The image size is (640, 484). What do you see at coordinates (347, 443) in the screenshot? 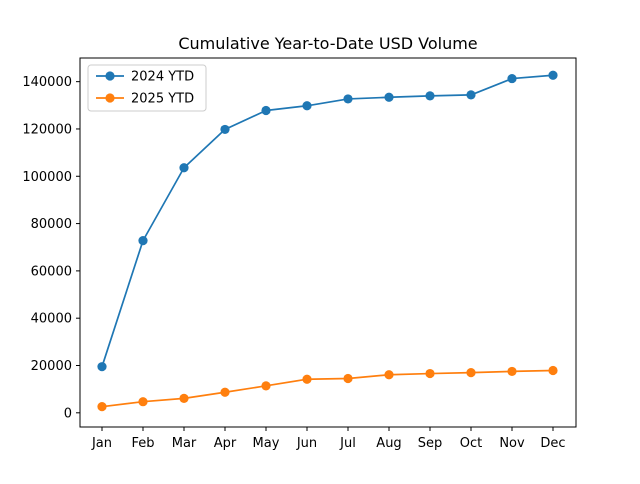
I see `x-tick-label: Jul` at bounding box center [347, 443].